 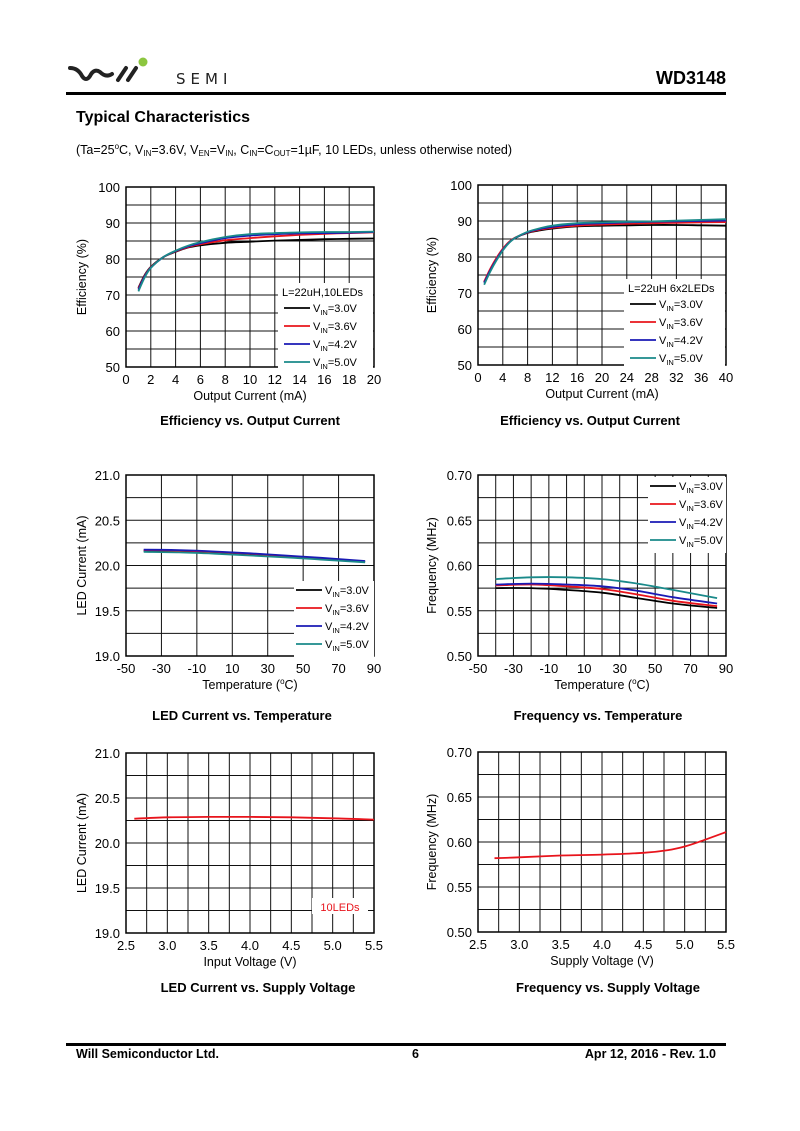 I want to click on caption-led-current-vs-supply-voltage: LED Current vs. Supply Voltage, so click(x=258, y=987).